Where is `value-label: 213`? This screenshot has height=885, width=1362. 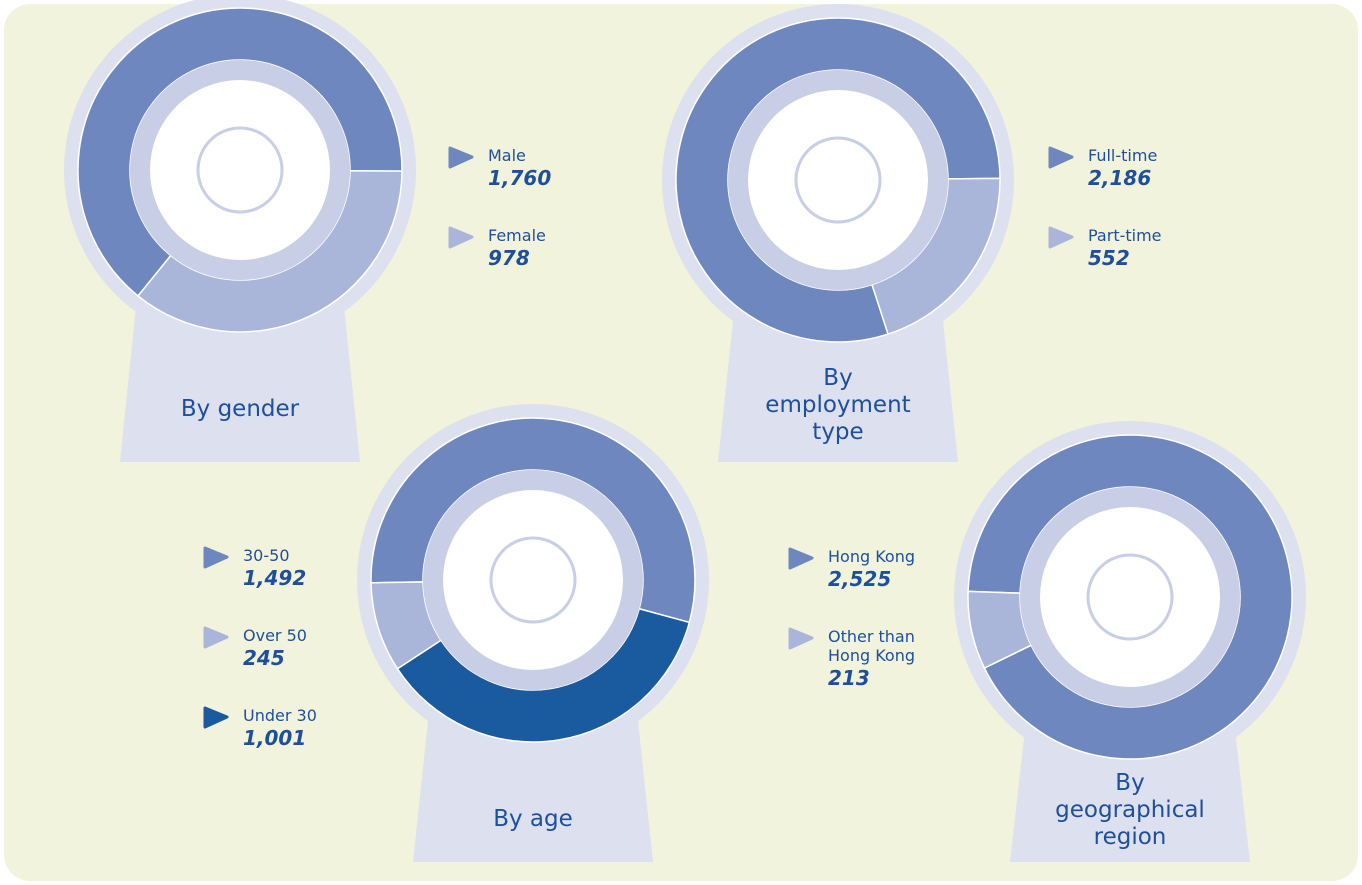
value-label: 213 is located at coordinates (849, 678).